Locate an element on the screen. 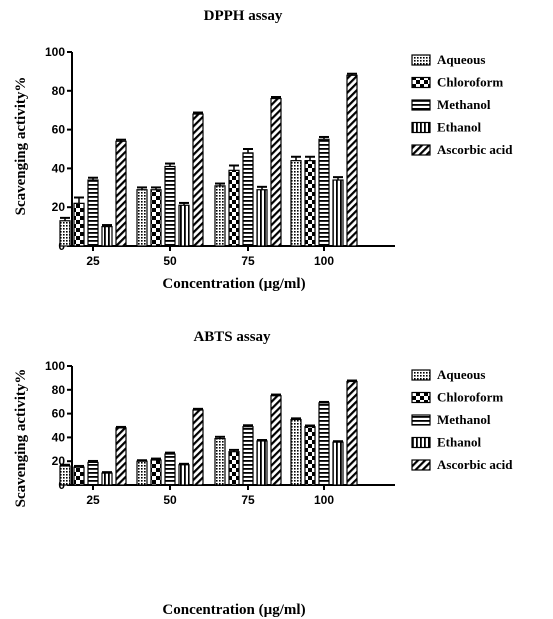  chart-title: ABTS assay is located at coordinates (232, 337).